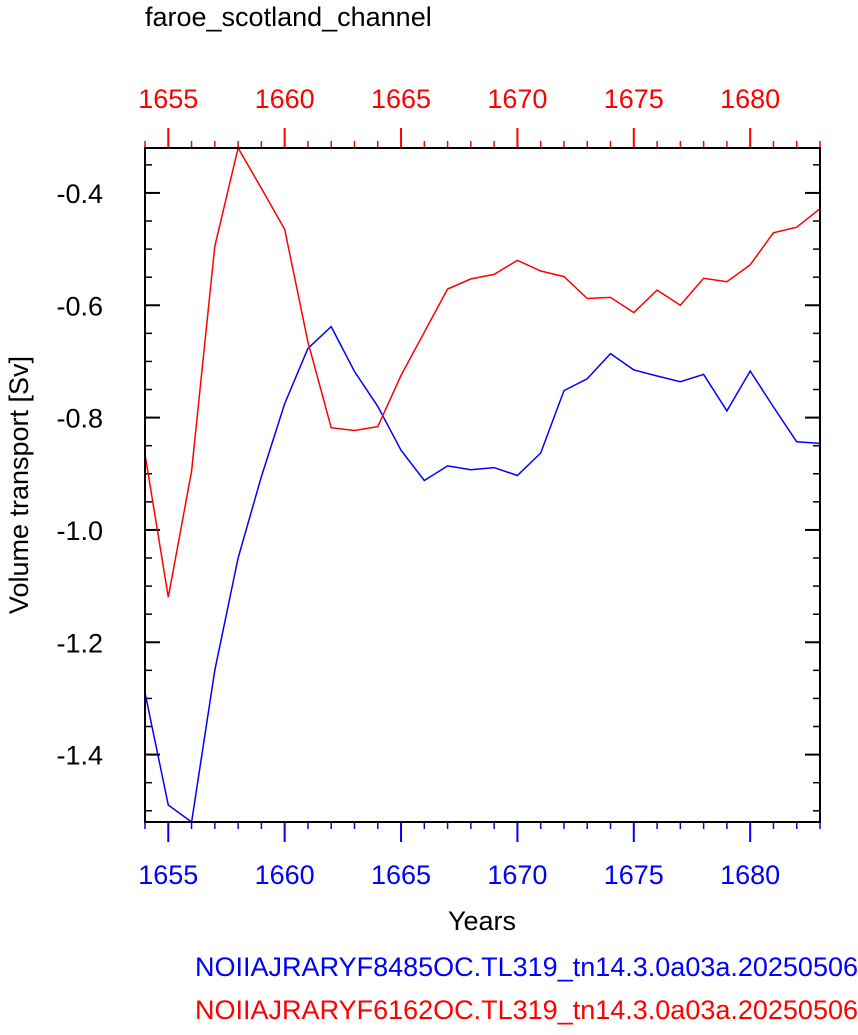 This screenshot has height=1035, width=858. I want to click on y-tick-label: -1.0, so click(79, 531).